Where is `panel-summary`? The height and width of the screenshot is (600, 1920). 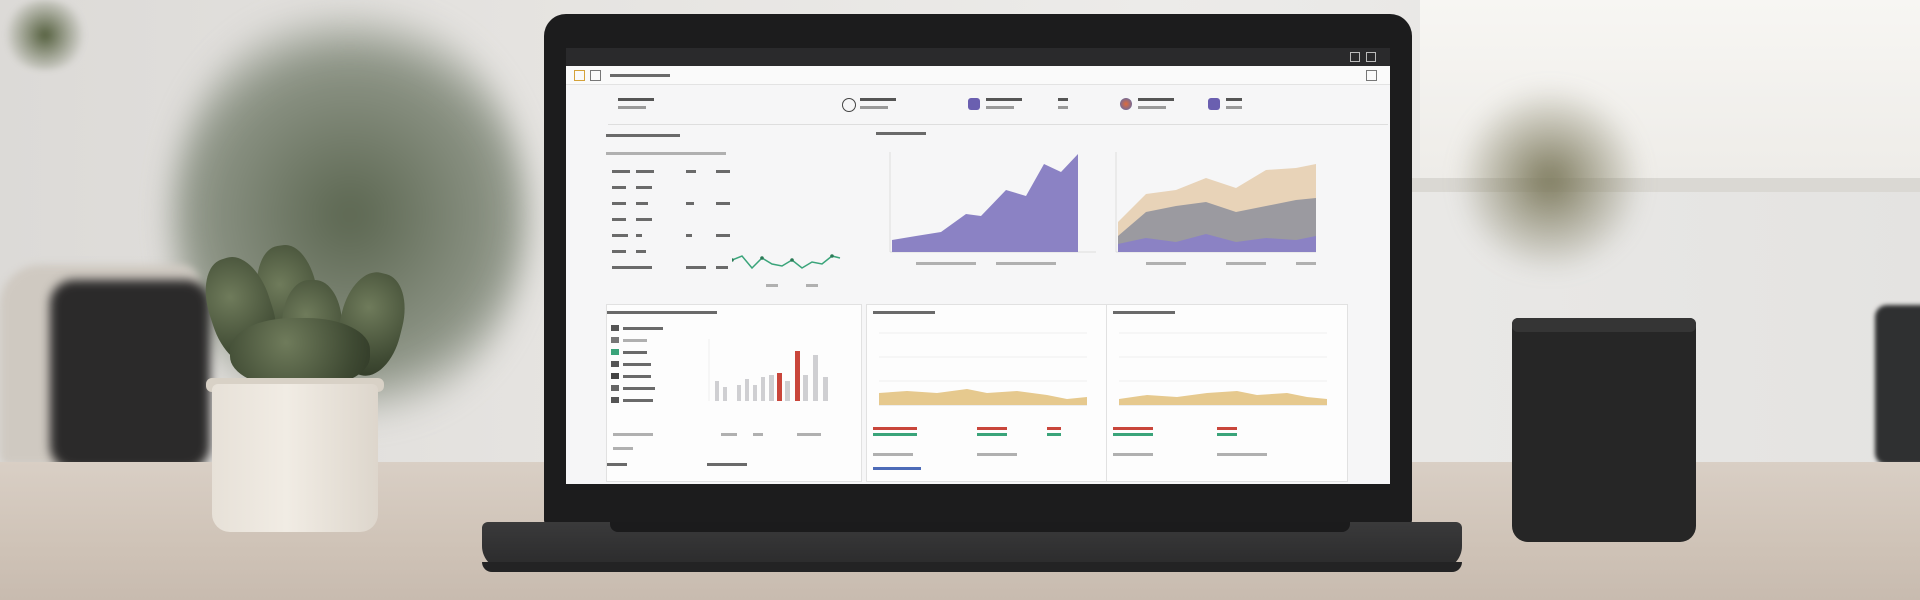
panel-summary is located at coordinates (723, 220).